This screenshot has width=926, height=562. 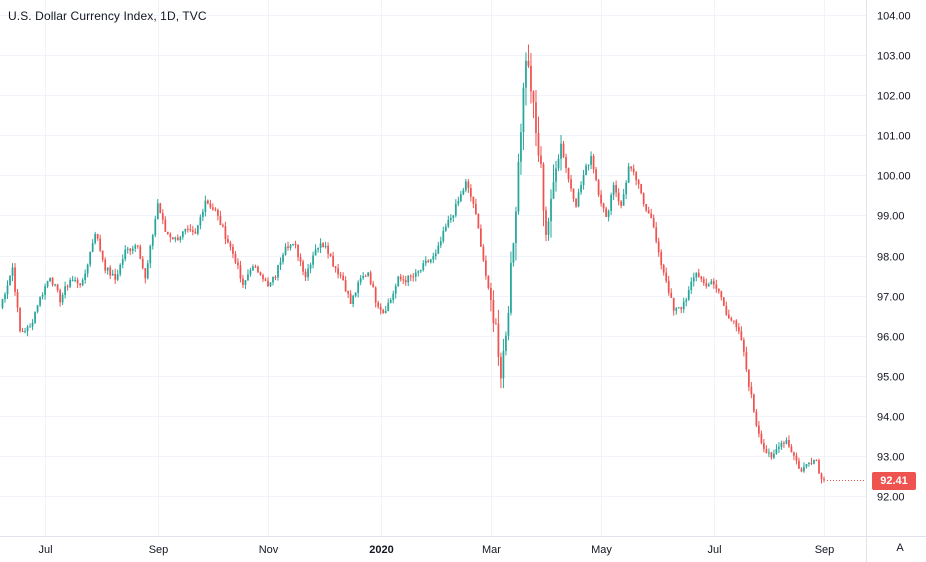 What do you see at coordinates (894, 481) in the screenshot?
I see `last-price-badge: 92.41` at bounding box center [894, 481].